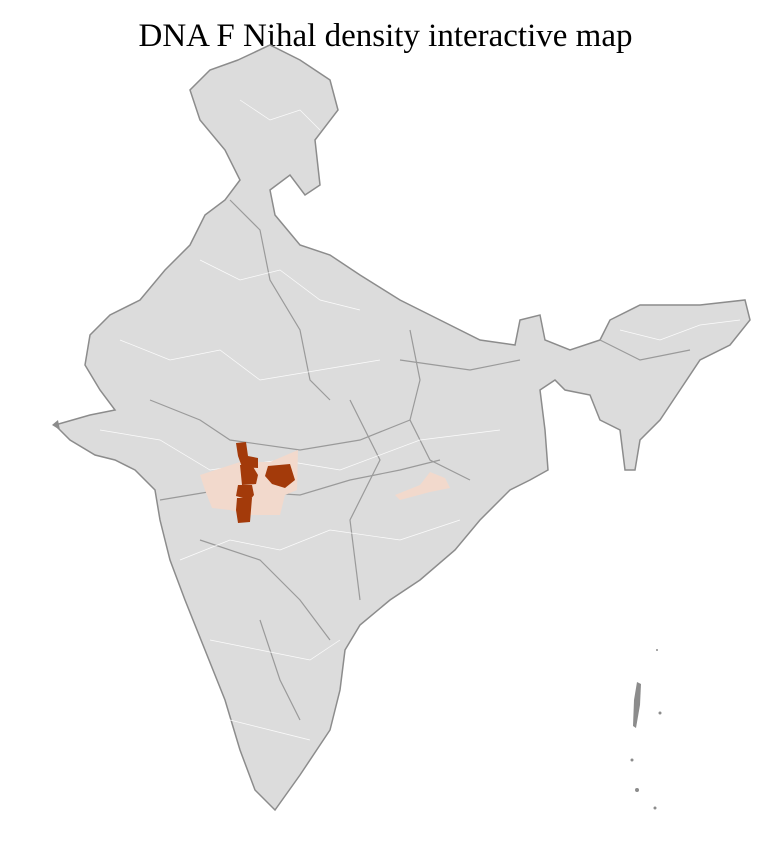 The image size is (771, 861). Describe the element at coordinates (646, 729) in the screenshot. I see `andaman-nicobar-islands` at that location.